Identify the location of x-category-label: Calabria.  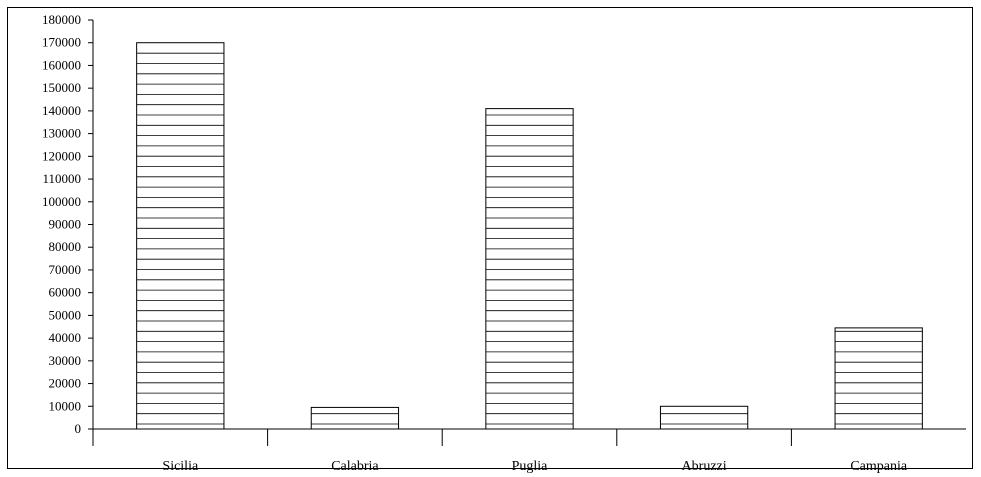
(355, 466).